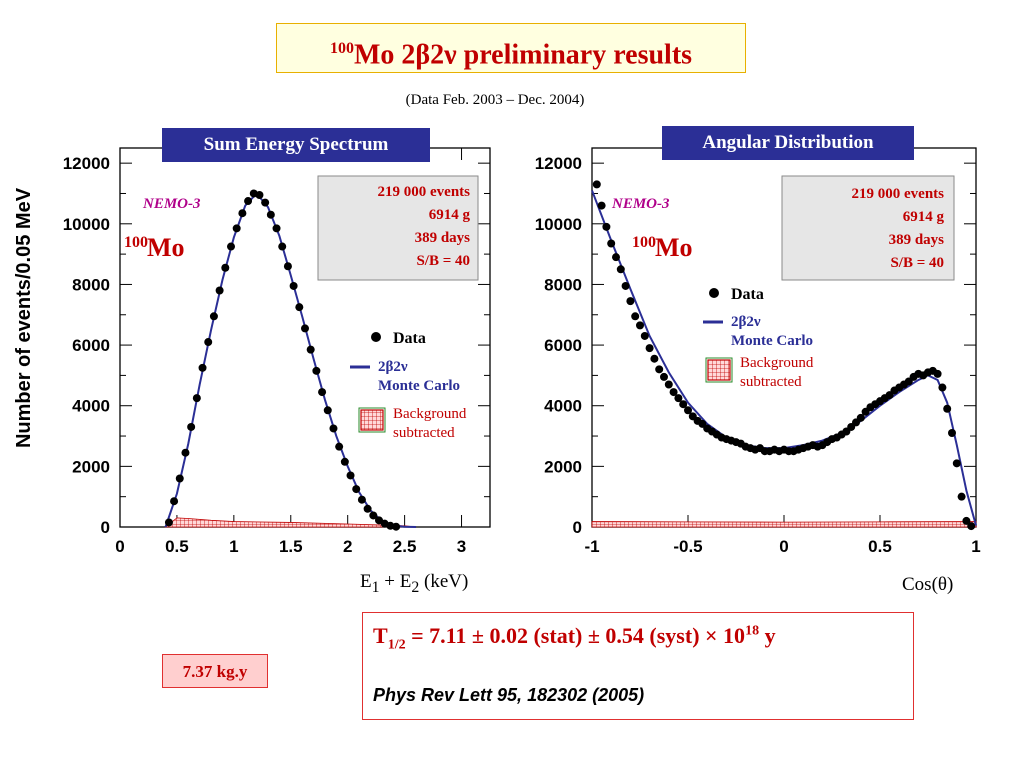 The height and width of the screenshot is (768, 1024). I want to click on info-line: 389 days, so click(443, 238).